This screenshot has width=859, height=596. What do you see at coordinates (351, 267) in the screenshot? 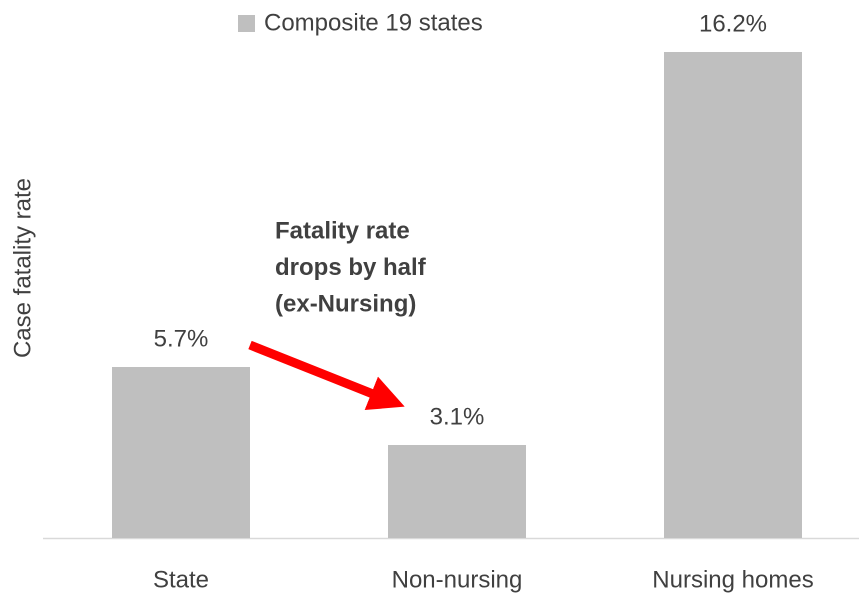
I see `annotation: drops by half` at bounding box center [351, 267].